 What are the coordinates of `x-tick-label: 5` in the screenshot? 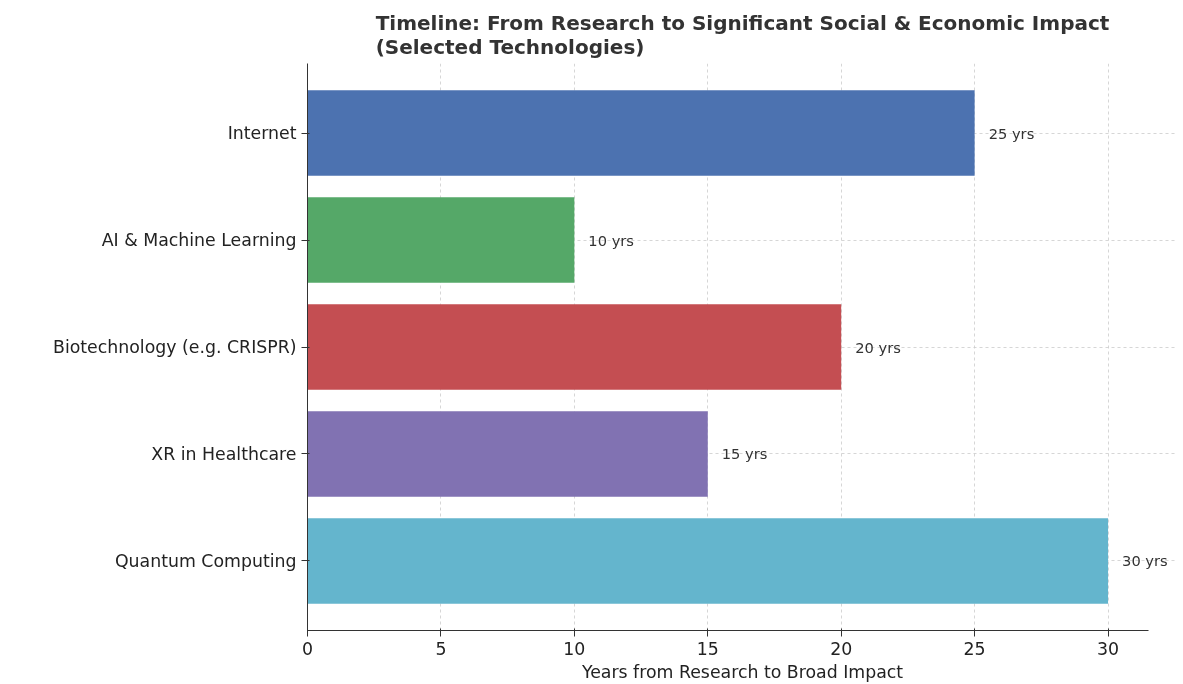 It's located at (441, 648).